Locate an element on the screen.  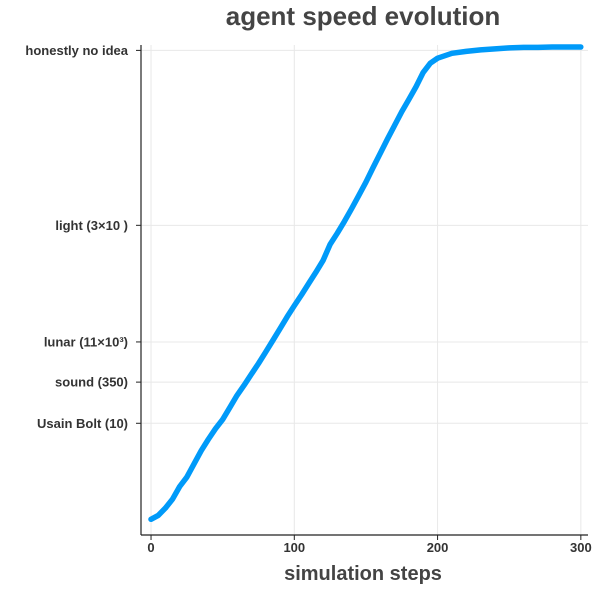
x-axis-label: simulation steps is located at coordinates (363, 574).